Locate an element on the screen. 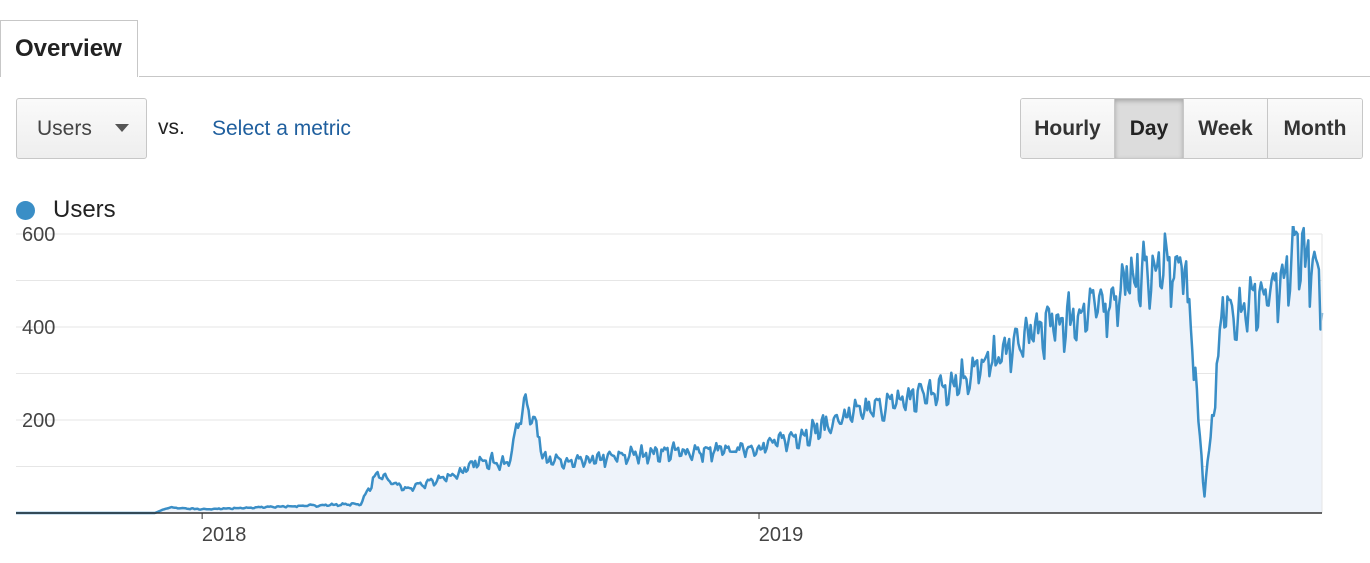 Image resolution: width=1370 pixels, height=563 pixels. week-button: Week is located at coordinates (1226, 128).